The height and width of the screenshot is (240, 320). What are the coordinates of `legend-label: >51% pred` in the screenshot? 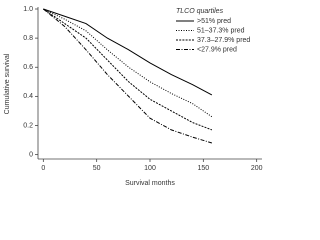 It's located at (214, 21).